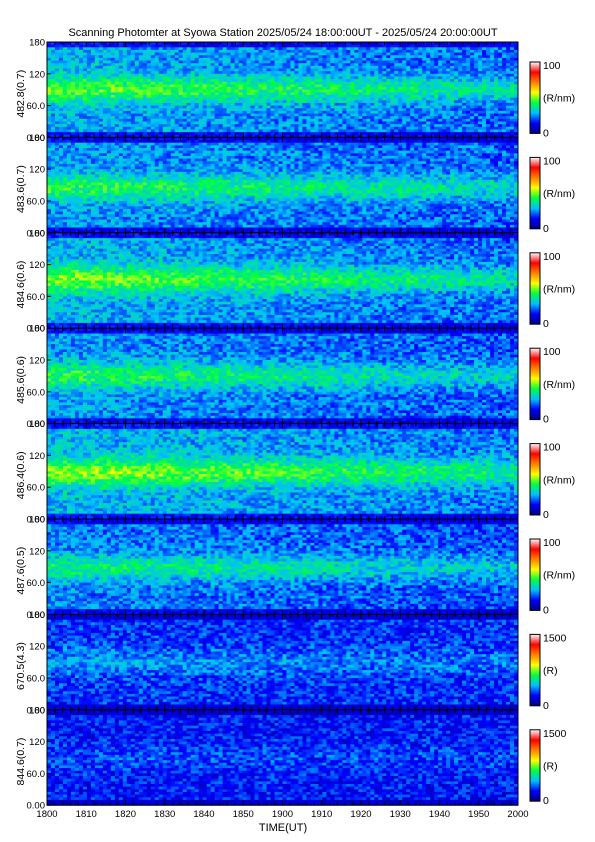 Image resolution: width=595 pixels, height=842 pixels. Describe the element at coordinates (400, 814) in the screenshot. I see `x-tick-label: 1930` at that location.